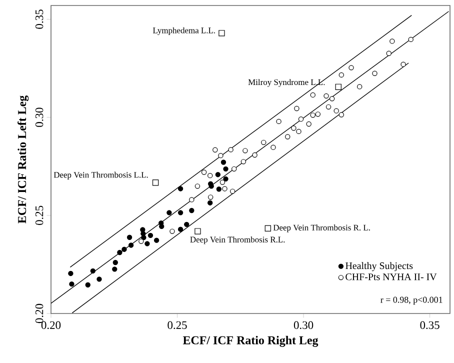 The image size is (454, 363). I want to click on annotation: Deep Vein Thrombosis L.L., so click(101, 176).